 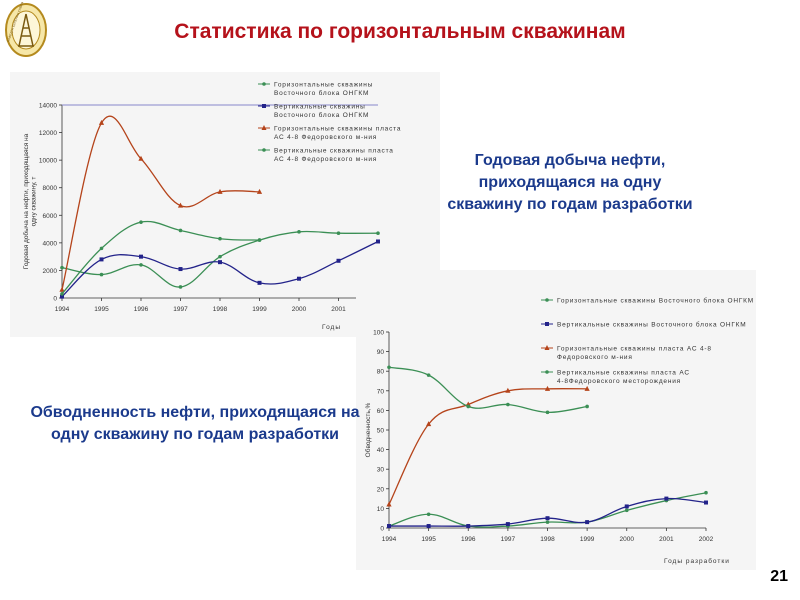 I want to click on y-axis-label: Обводненность,%, so click(x=368, y=429).